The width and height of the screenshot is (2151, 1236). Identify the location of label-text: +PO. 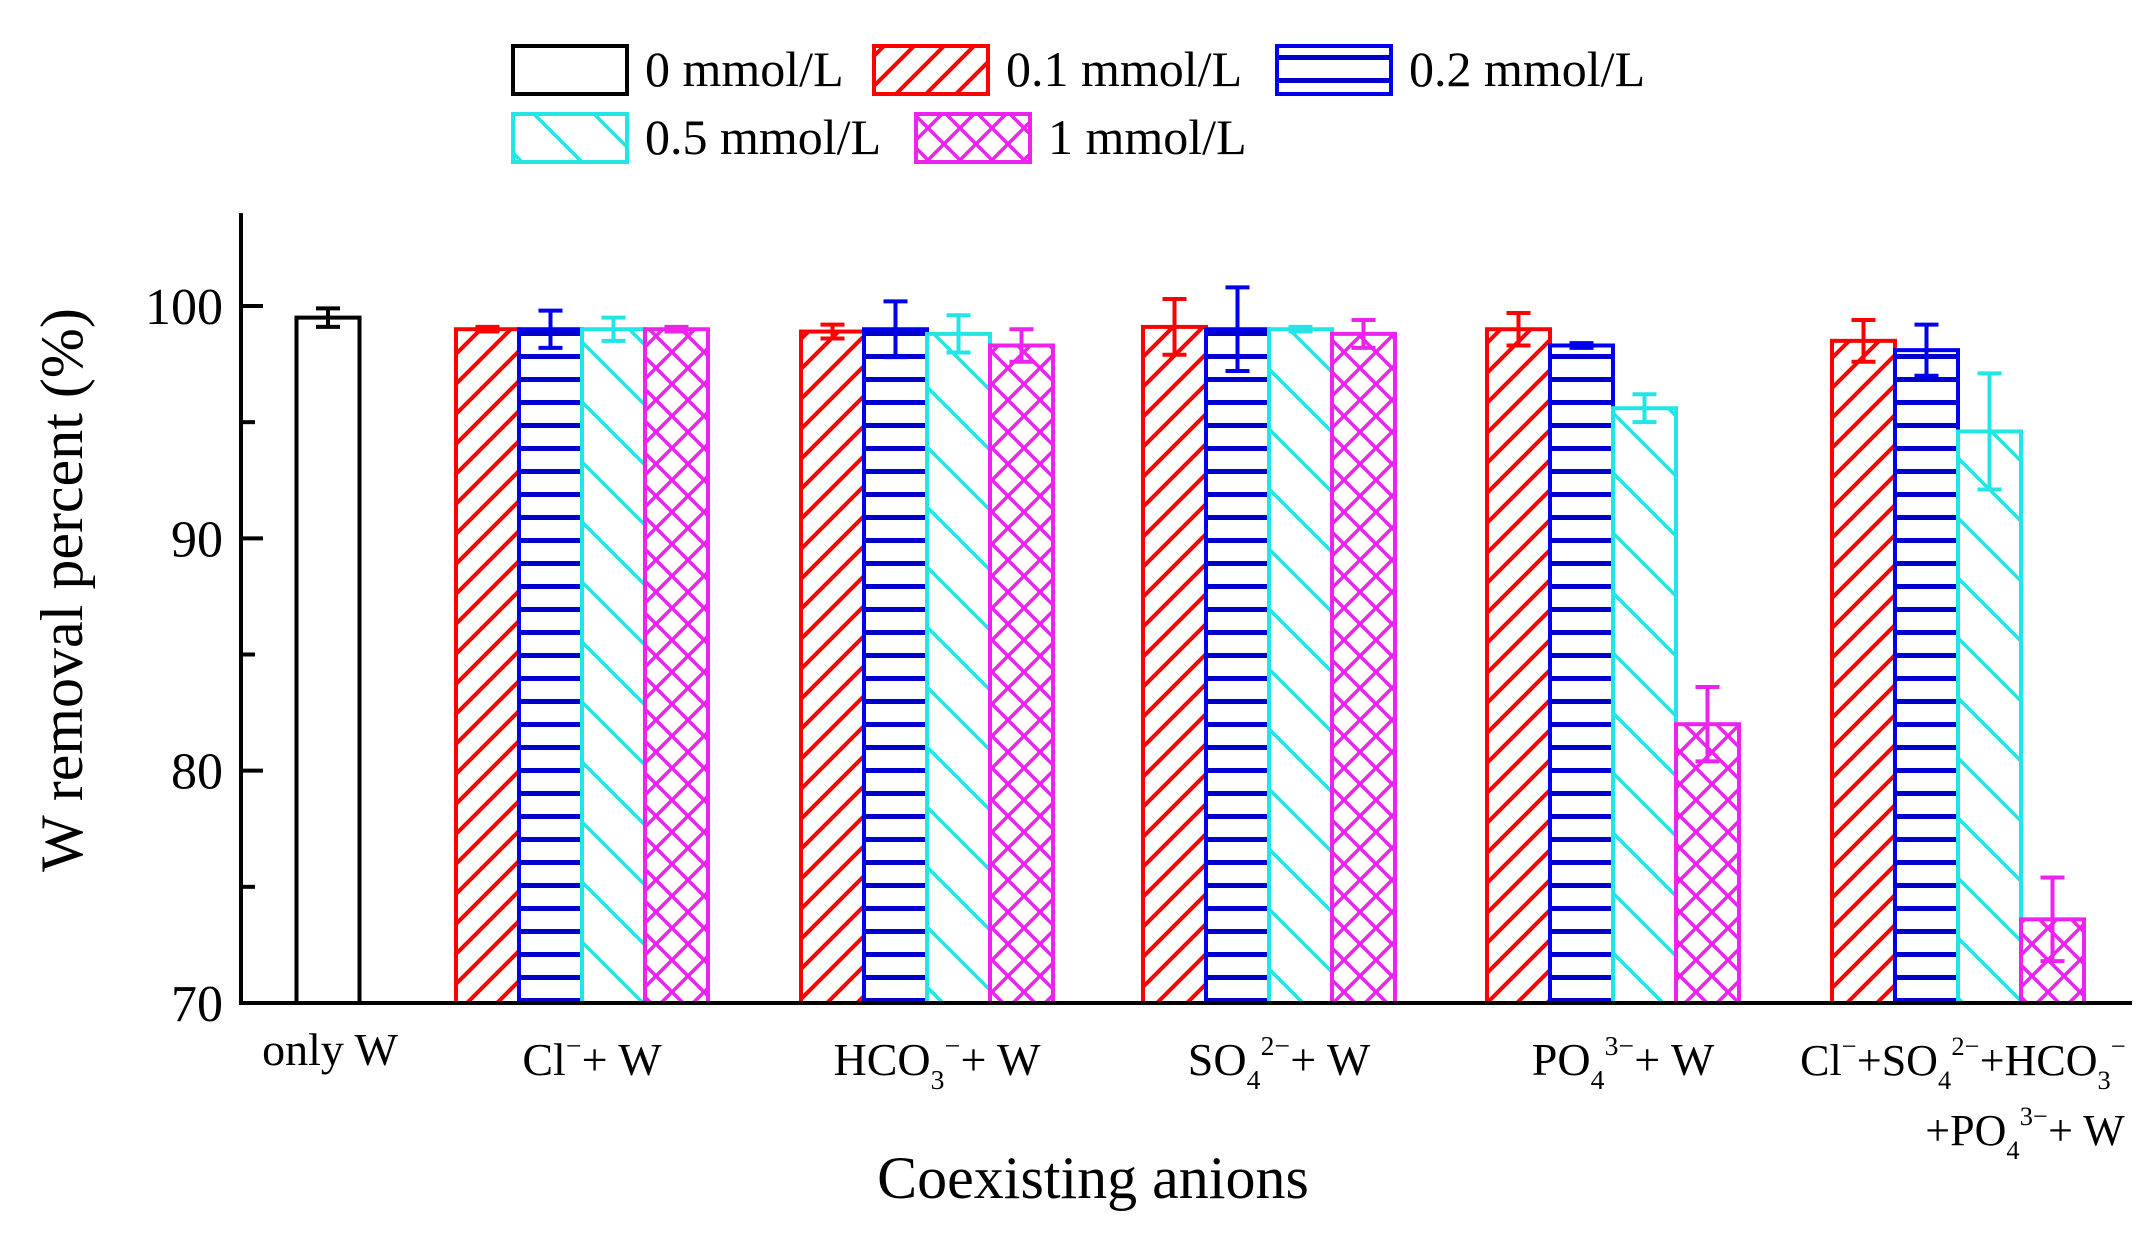
(1965, 1130).